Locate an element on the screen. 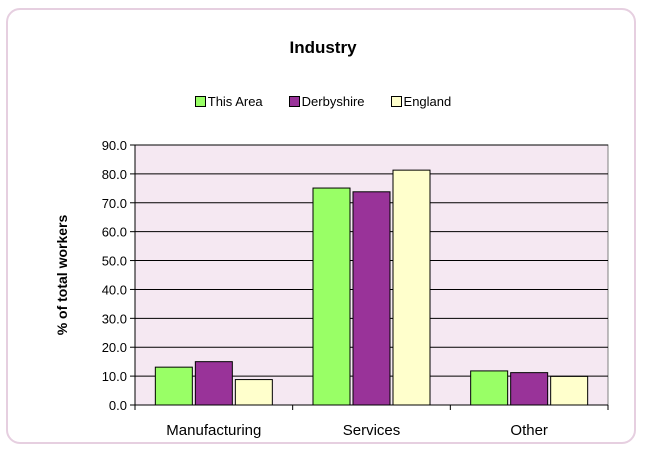 This screenshot has width=646, height=452. y-tick-label: 30.0 is located at coordinates (114, 318).